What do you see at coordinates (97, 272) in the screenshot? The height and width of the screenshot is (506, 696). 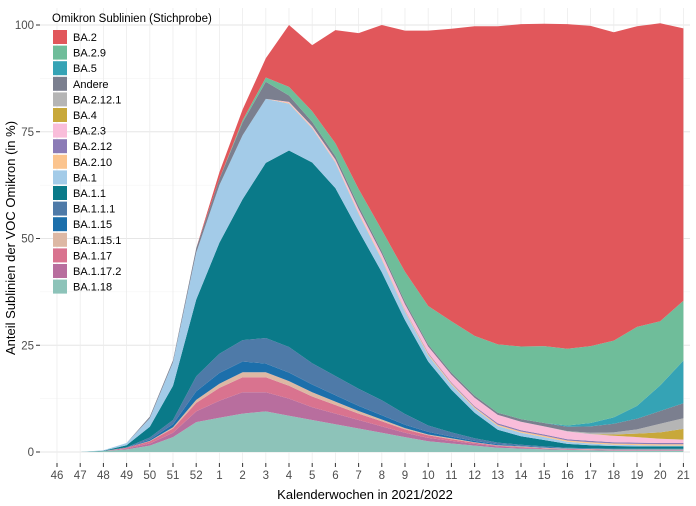 I see `legend-label: BA.1.17.2` at bounding box center [97, 272].